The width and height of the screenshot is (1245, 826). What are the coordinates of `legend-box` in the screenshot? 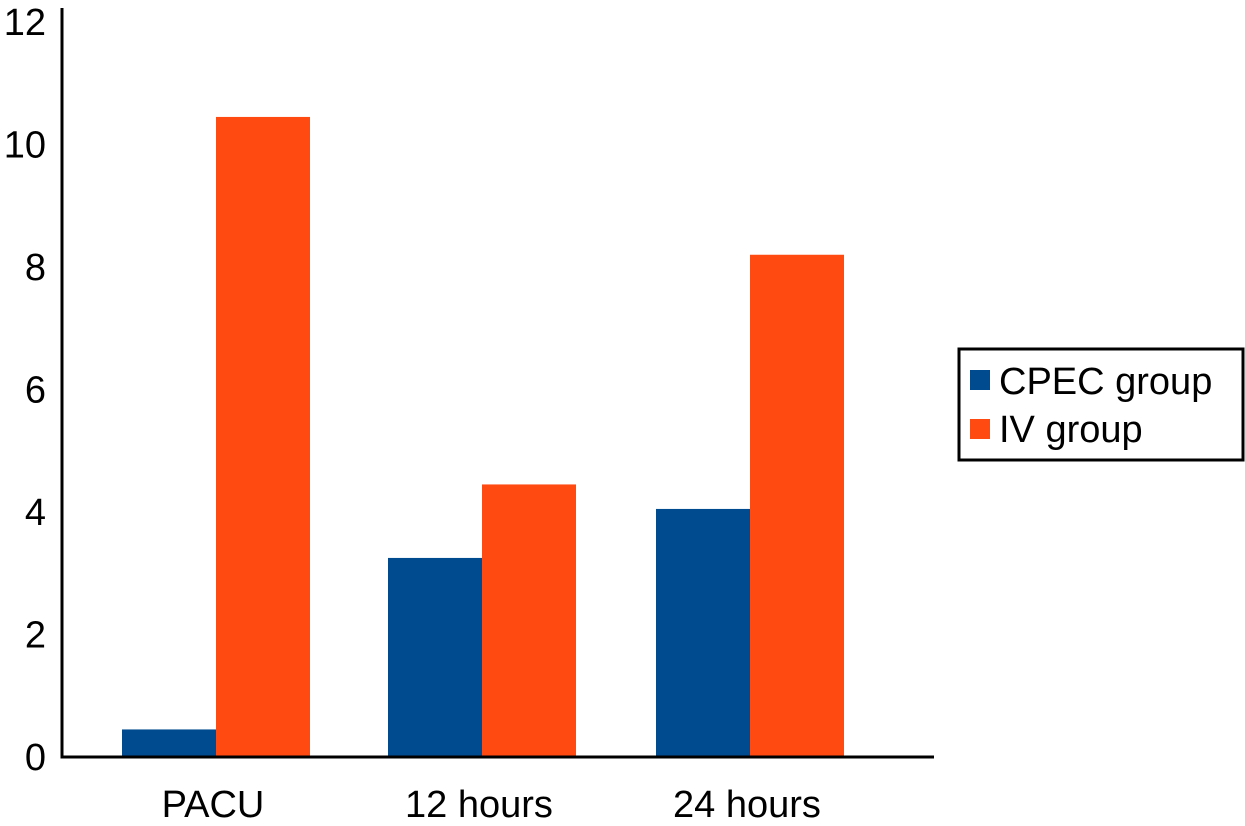 It's located at (1101, 404).